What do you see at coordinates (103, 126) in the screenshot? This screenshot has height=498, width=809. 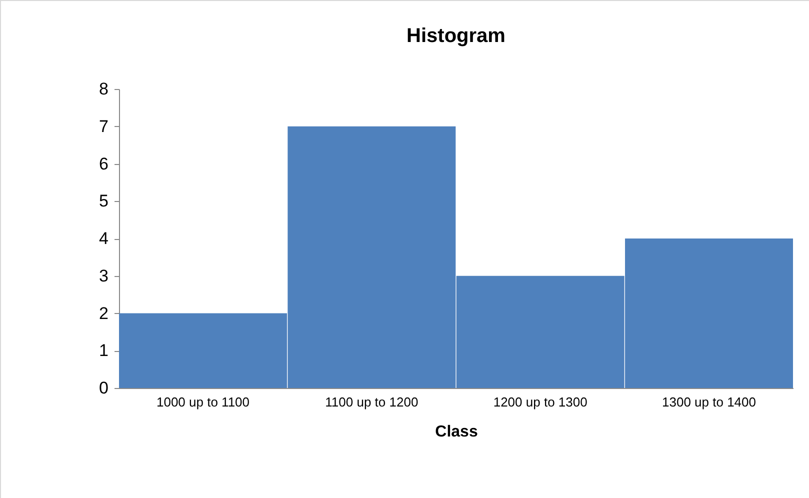 I see `y-tick-label: 7` at bounding box center [103, 126].